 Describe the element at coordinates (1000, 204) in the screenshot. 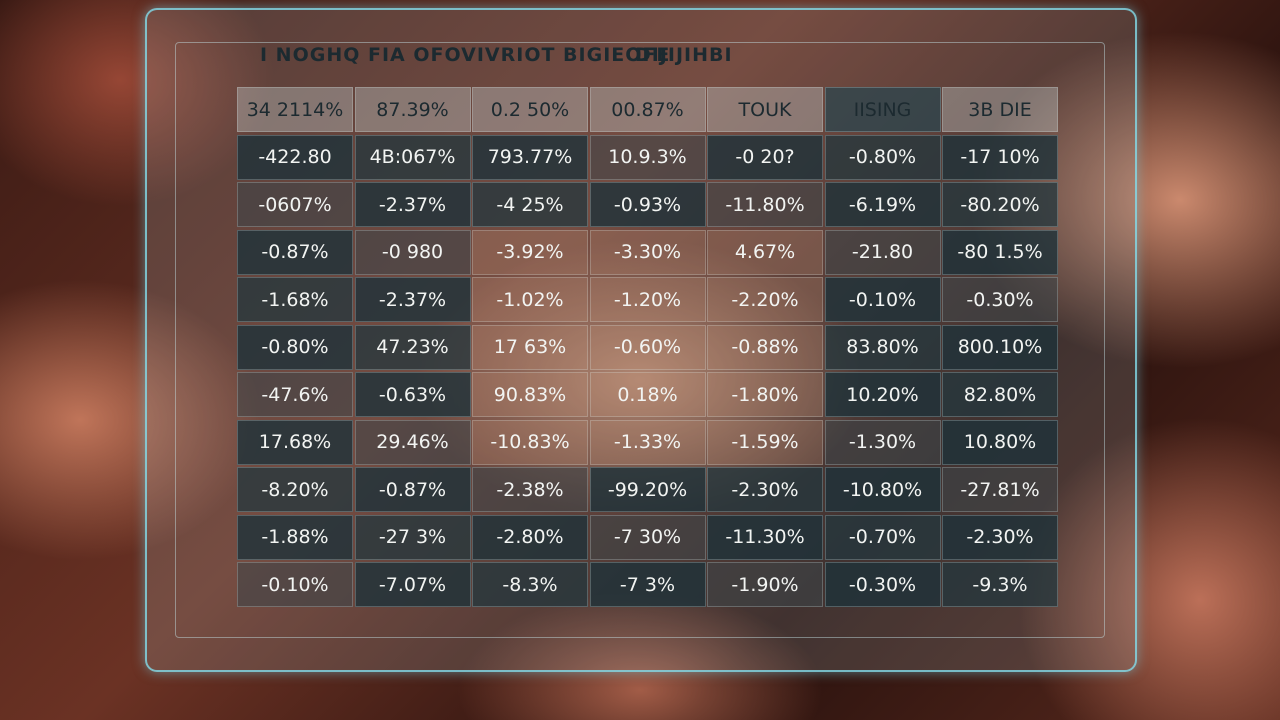

I see `table-cell: -80.20%` at that location.